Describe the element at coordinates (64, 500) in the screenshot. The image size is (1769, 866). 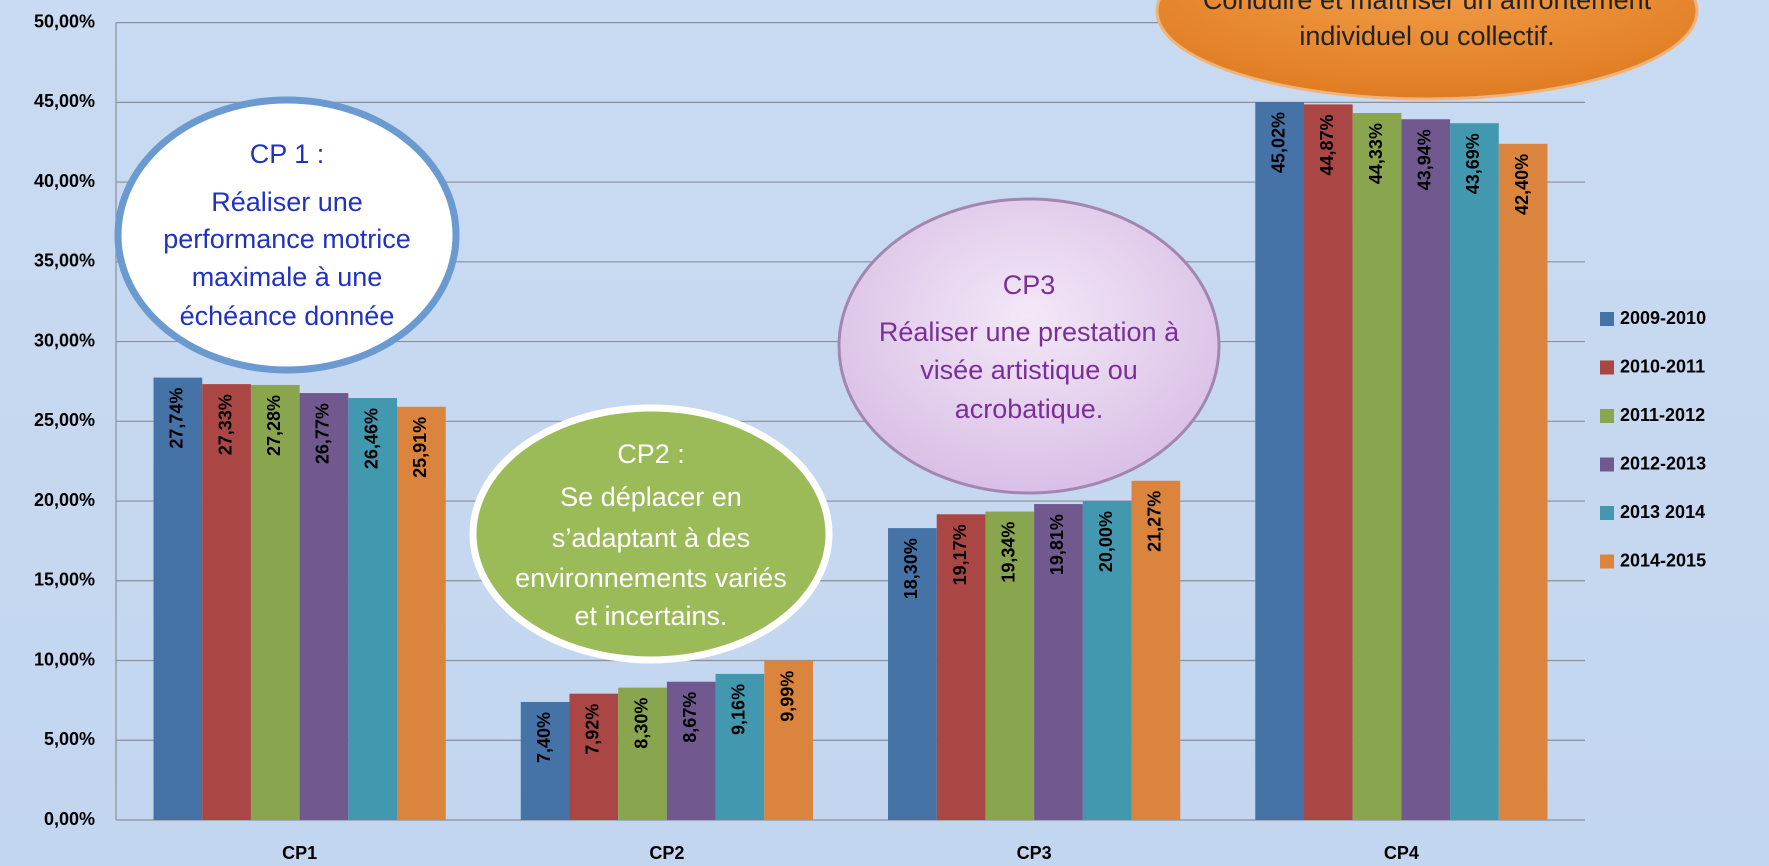
I see `y-tick-label: 20,00%` at that location.